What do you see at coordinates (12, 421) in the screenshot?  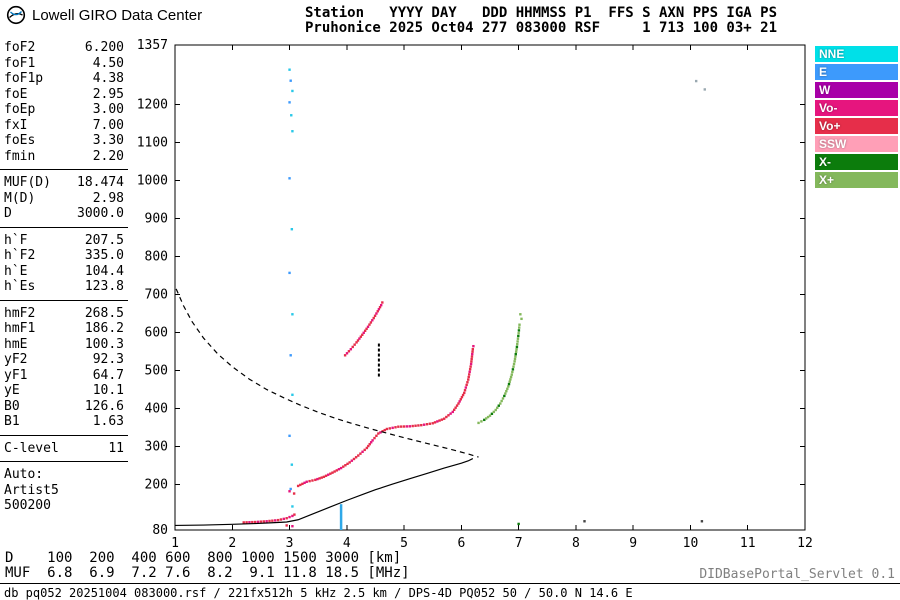 I see `param-label: B1` at bounding box center [12, 421].